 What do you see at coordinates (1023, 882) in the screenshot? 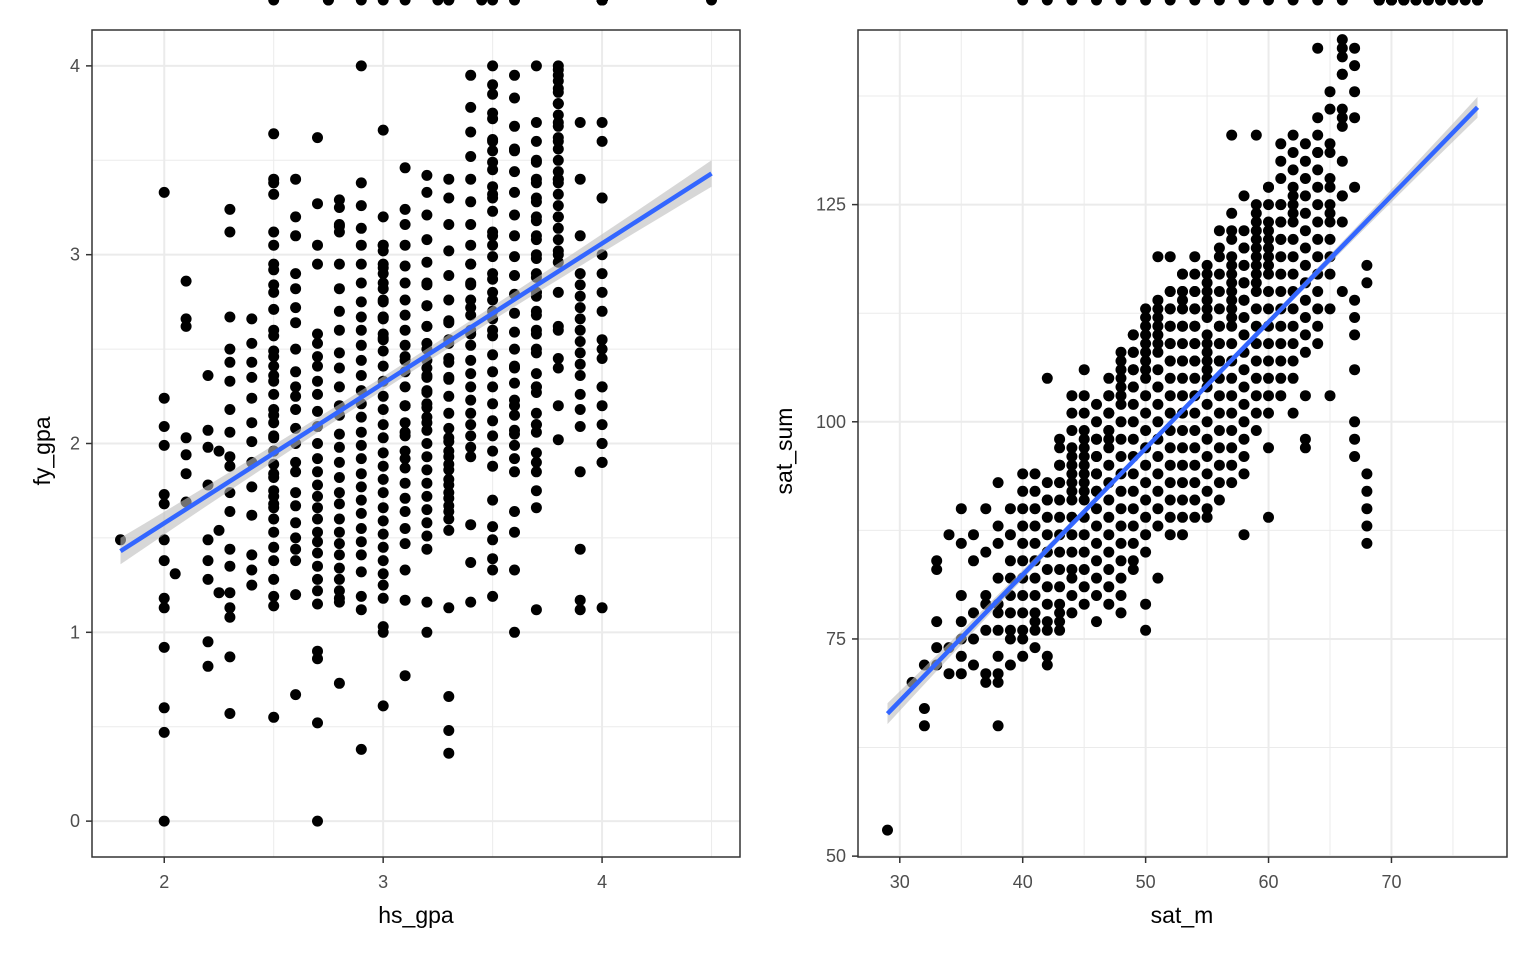
I see `x-tick-label: 40` at bounding box center [1023, 882].